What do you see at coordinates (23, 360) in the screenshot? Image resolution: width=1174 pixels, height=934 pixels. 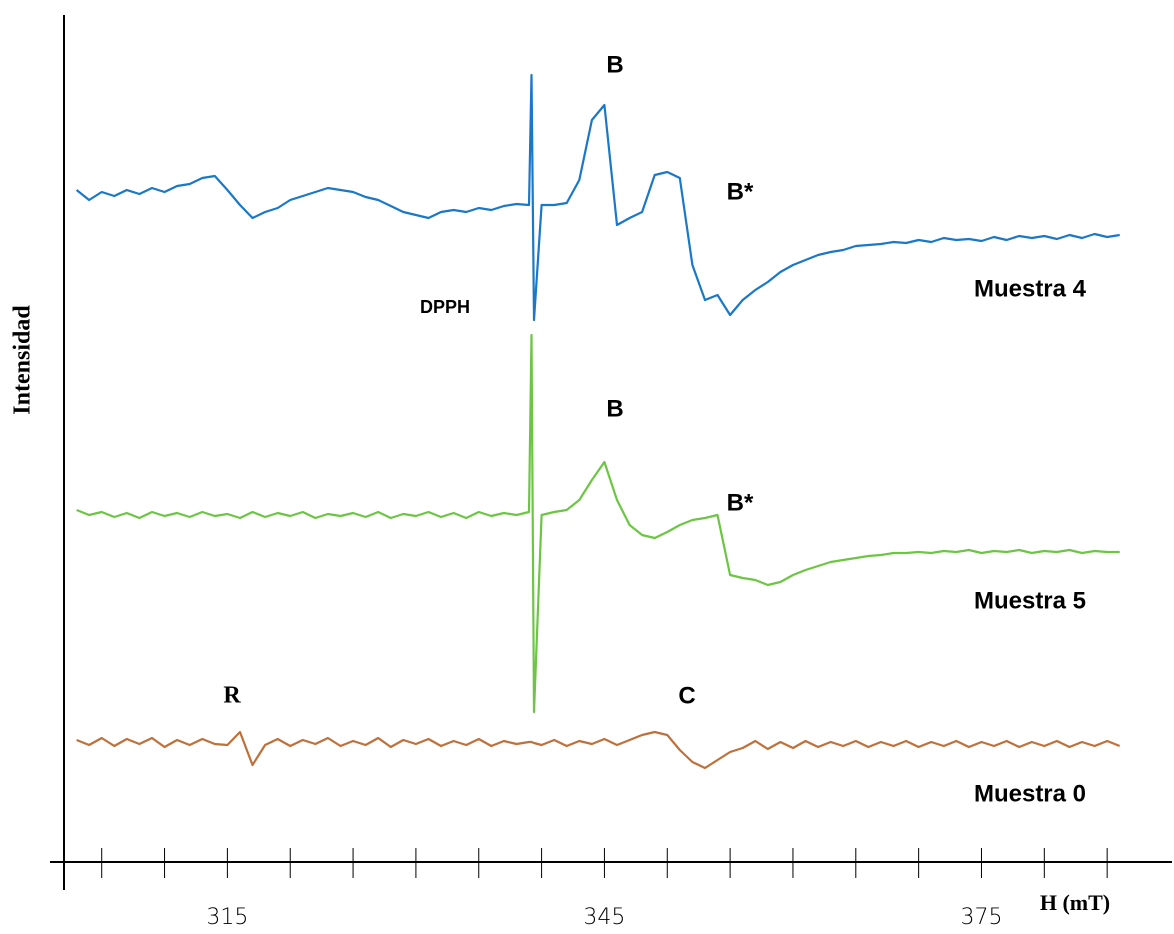 I see `y-axis-label: Intensidad` at bounding box center [23, 360].